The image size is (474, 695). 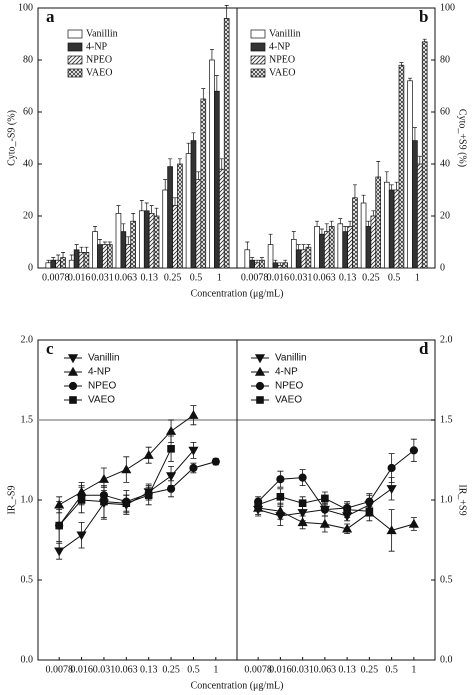 I want to click on legend-marker, so click(x=73, y=359).